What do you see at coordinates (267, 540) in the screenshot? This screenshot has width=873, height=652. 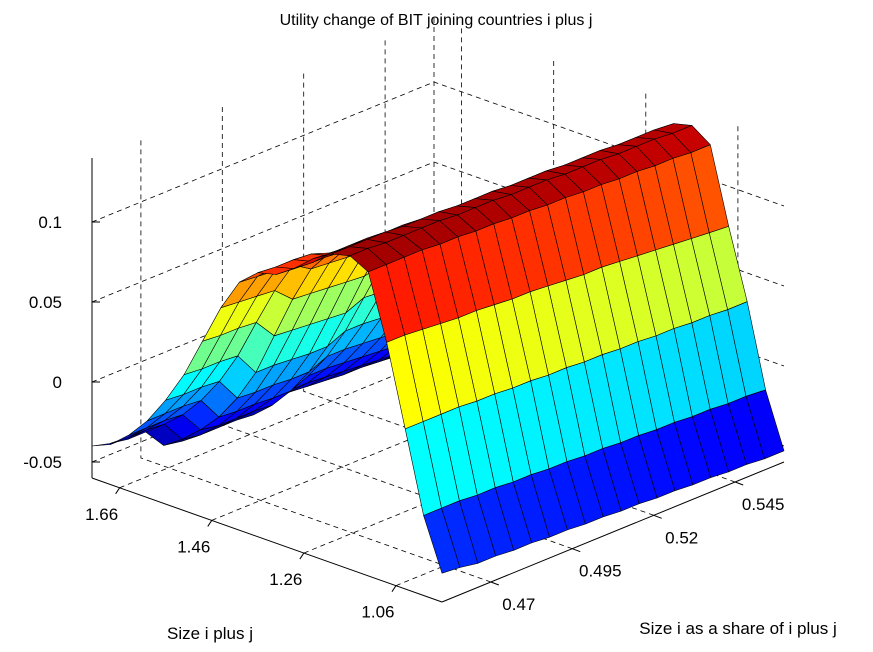 I see `x-axis-line` at bounding box center [267, 540].